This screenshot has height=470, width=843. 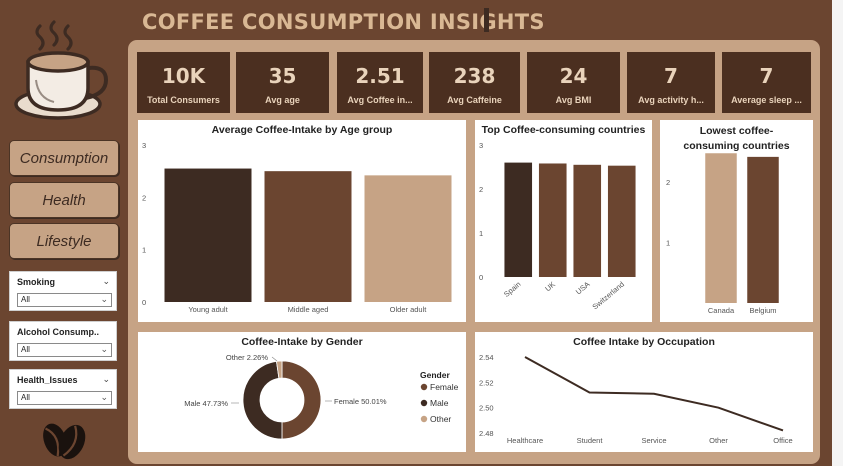 I want to click on x-tick-label: Switzerland, so click(x=608, y=296).